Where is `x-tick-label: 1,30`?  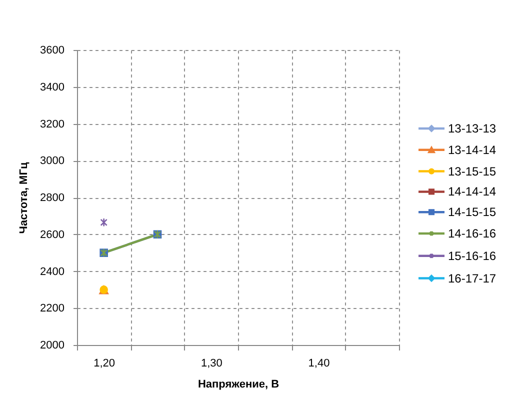 x-tick-label: 1,30 is located at coordinates (211, 364).